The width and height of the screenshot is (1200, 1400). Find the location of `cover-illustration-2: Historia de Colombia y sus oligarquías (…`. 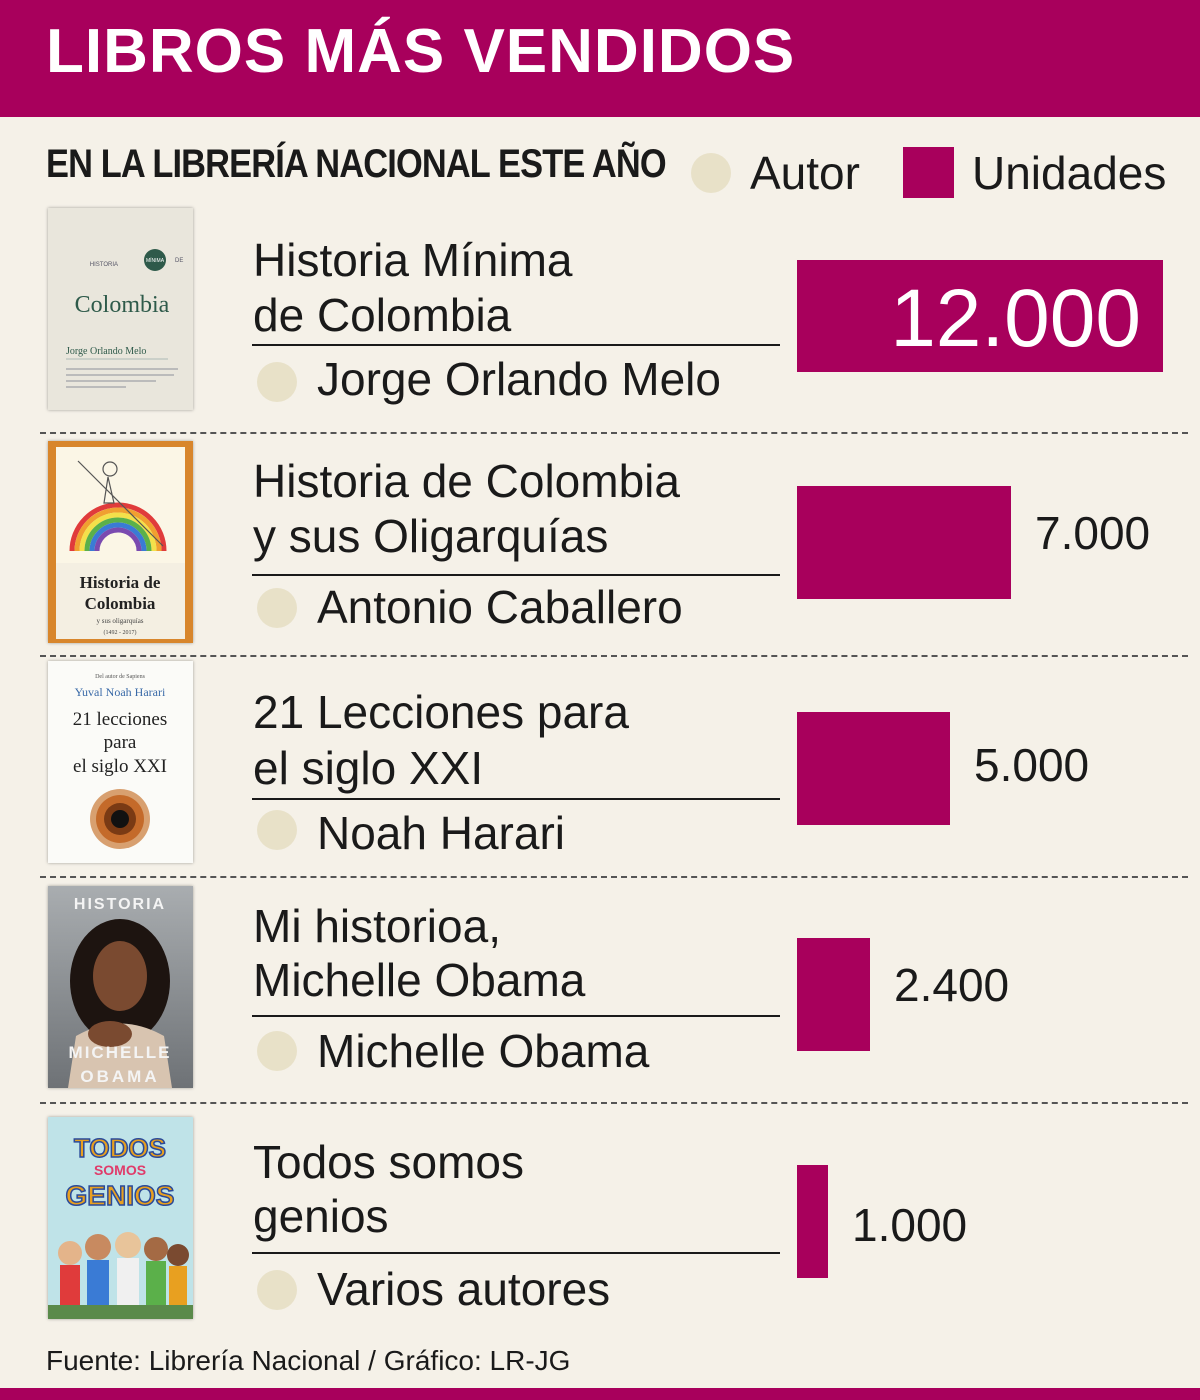

cover-illustration-2: Historia de Colombia y sus oligarquías (… is located at coordinates (120, 543).